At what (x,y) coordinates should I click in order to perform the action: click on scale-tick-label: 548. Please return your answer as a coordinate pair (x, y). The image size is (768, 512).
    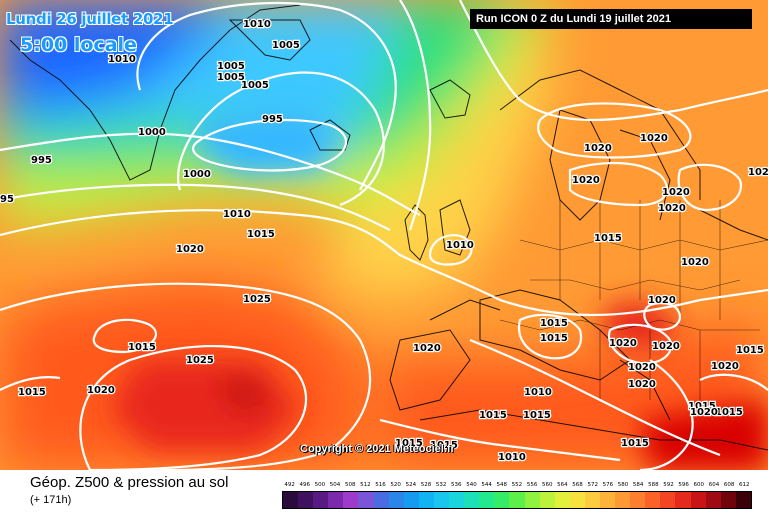
    Looking at the image, I should click on (502, 485).